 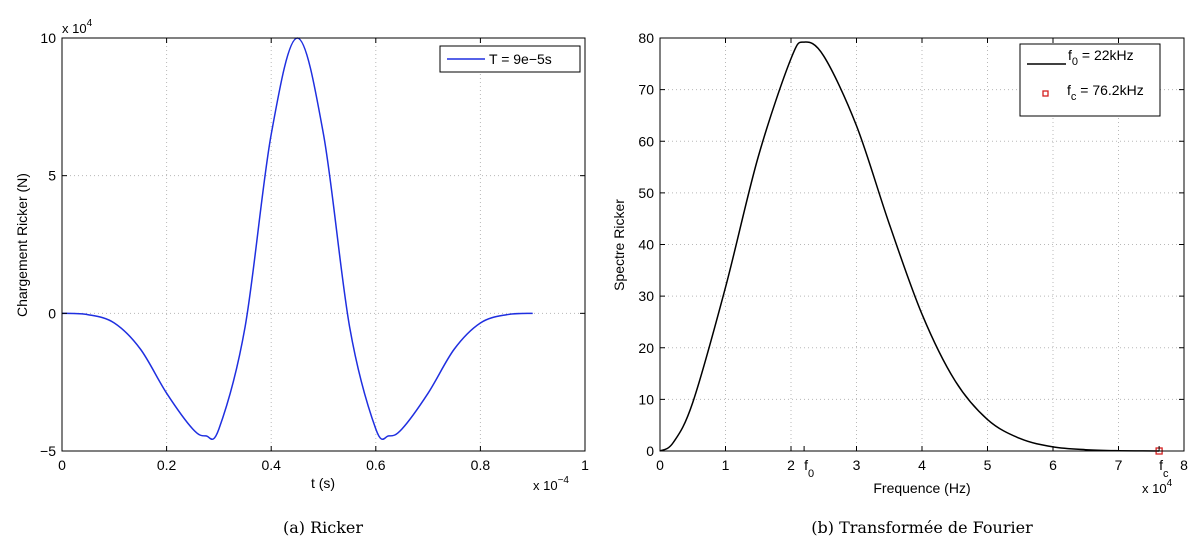 I want to click on x-tick-label: 0.2, so click(x=167, y=465).